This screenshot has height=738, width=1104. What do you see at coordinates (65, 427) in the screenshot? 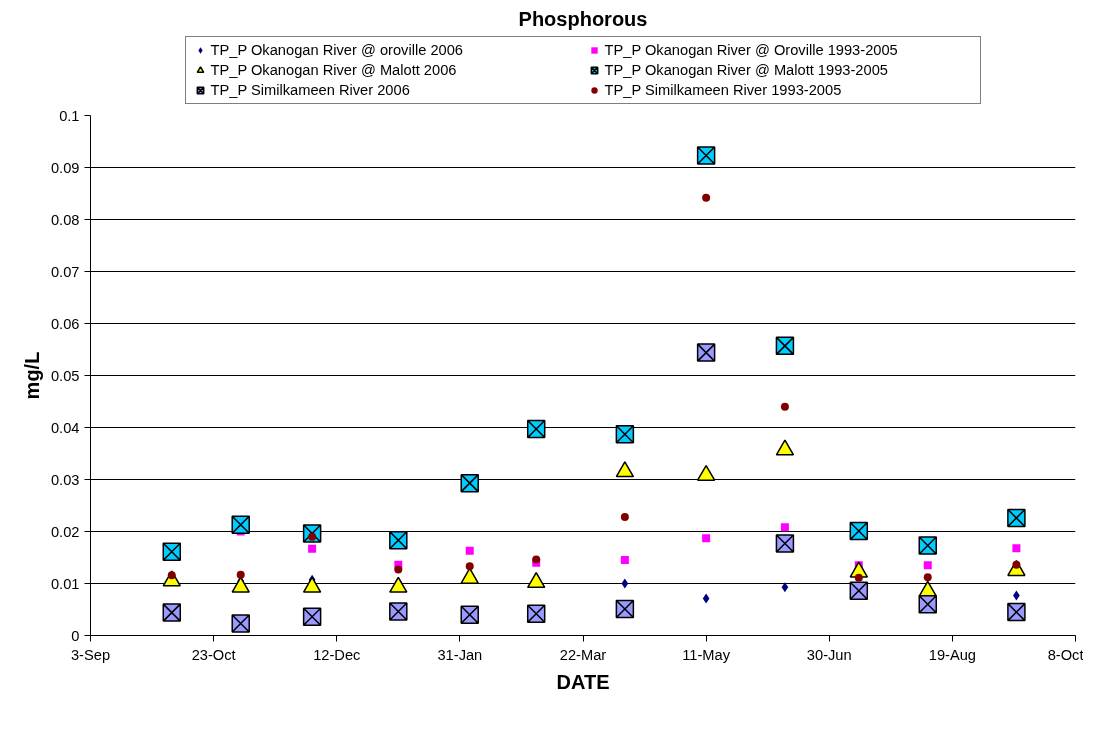
I see `y-tick-label: 0.04` at bounding box center [65, 427].